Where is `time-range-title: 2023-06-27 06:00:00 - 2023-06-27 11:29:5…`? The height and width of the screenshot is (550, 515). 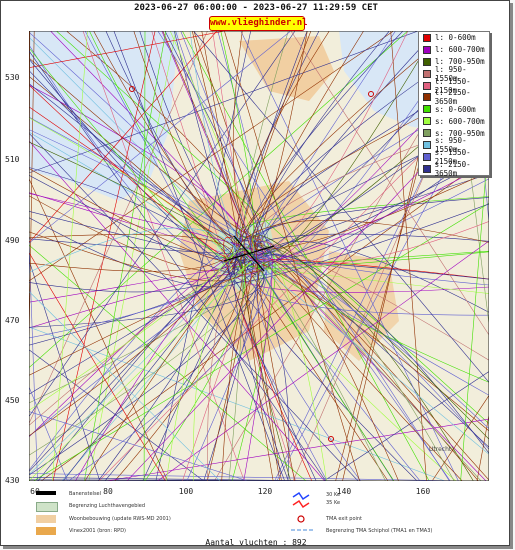 time-range-title: 2023-06-27 06:00:00 - 2023-06-27 11:29:5… is located at coordinates (256, 8).